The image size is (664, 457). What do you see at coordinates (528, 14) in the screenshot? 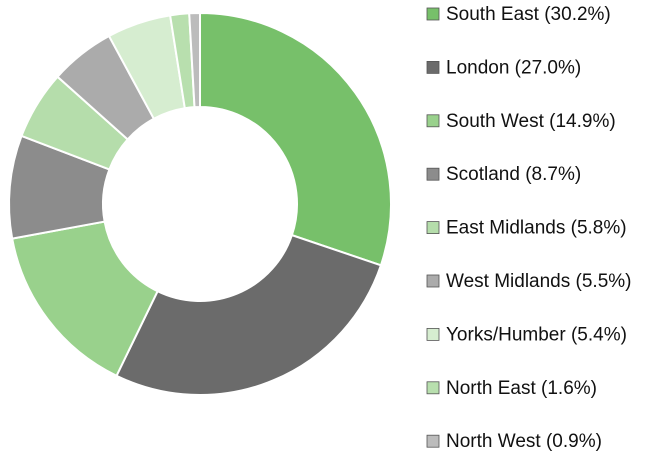
I see `legend-label: South East (30.2%)` at bounding box center [528, 14].